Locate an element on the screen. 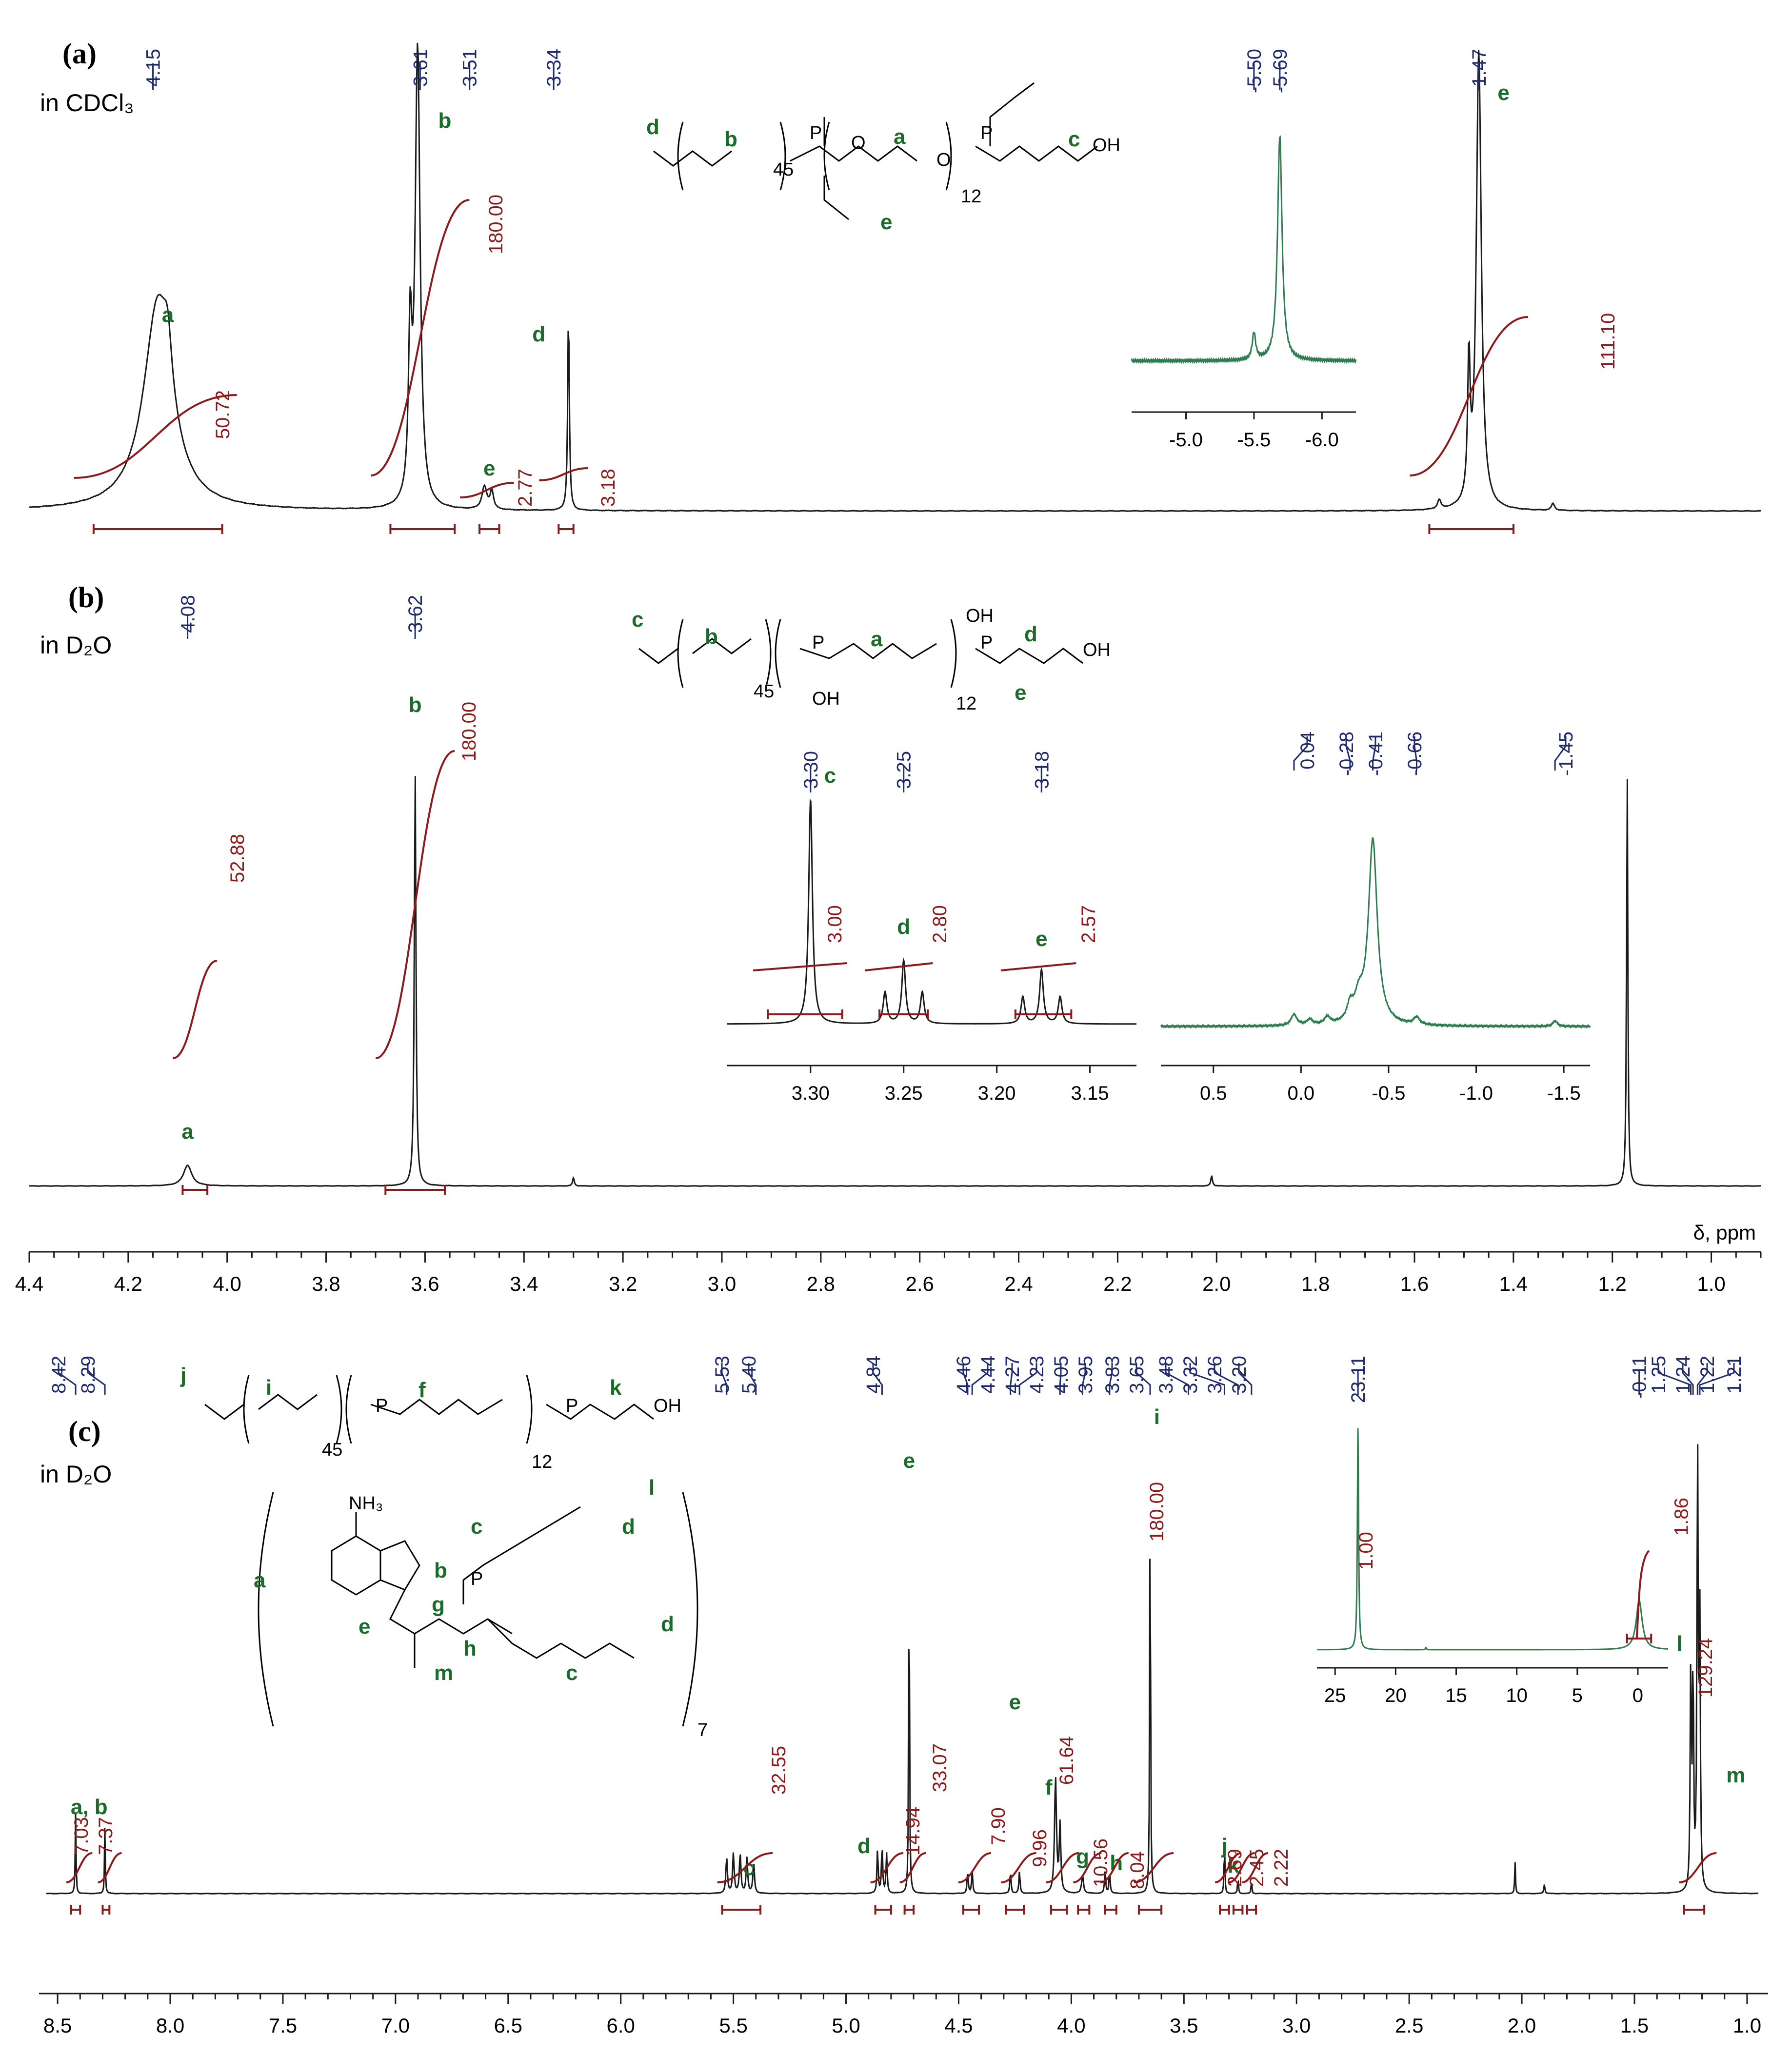 Image resolution: width=1792 pixels, height=2055 pixels. structure-b-label-10: P is located at coordinates (818, 642).